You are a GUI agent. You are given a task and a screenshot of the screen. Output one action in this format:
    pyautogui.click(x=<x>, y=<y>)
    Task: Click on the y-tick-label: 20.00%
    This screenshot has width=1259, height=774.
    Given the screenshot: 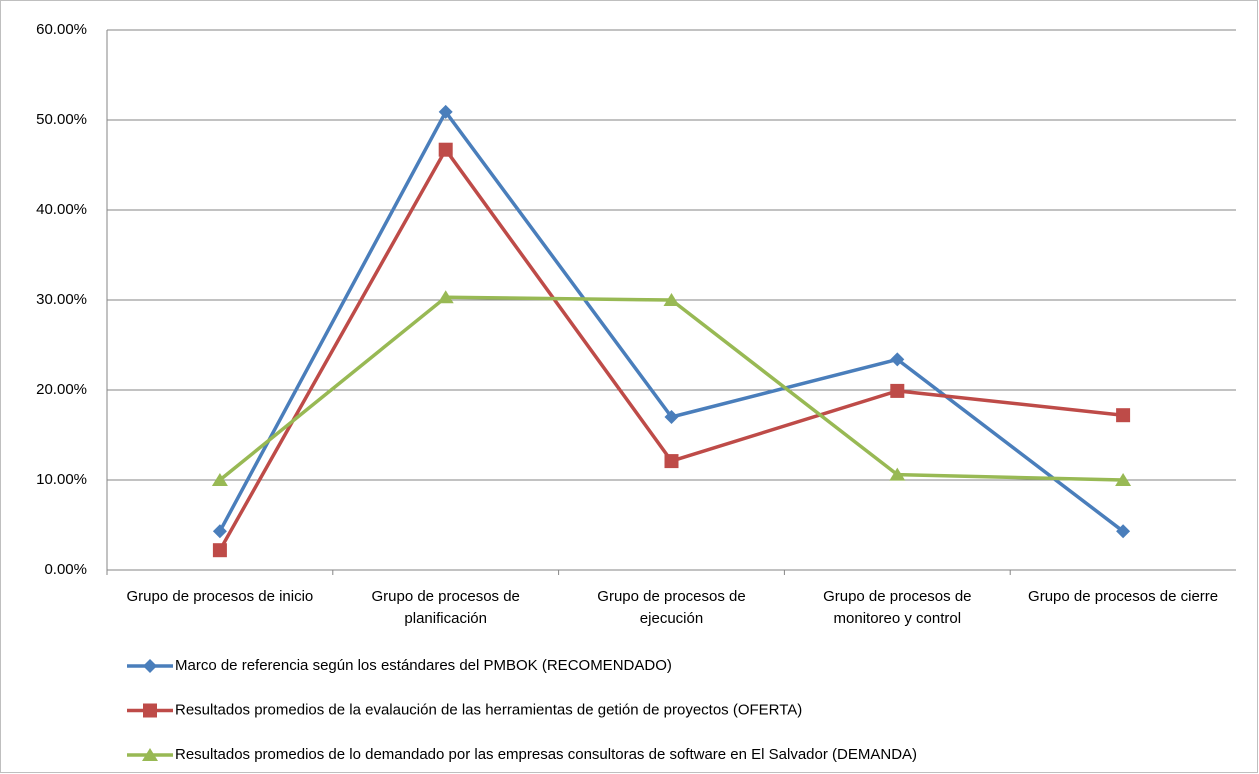 What is the action you would take?
    pyautogui.click(x=61, y=389)
    